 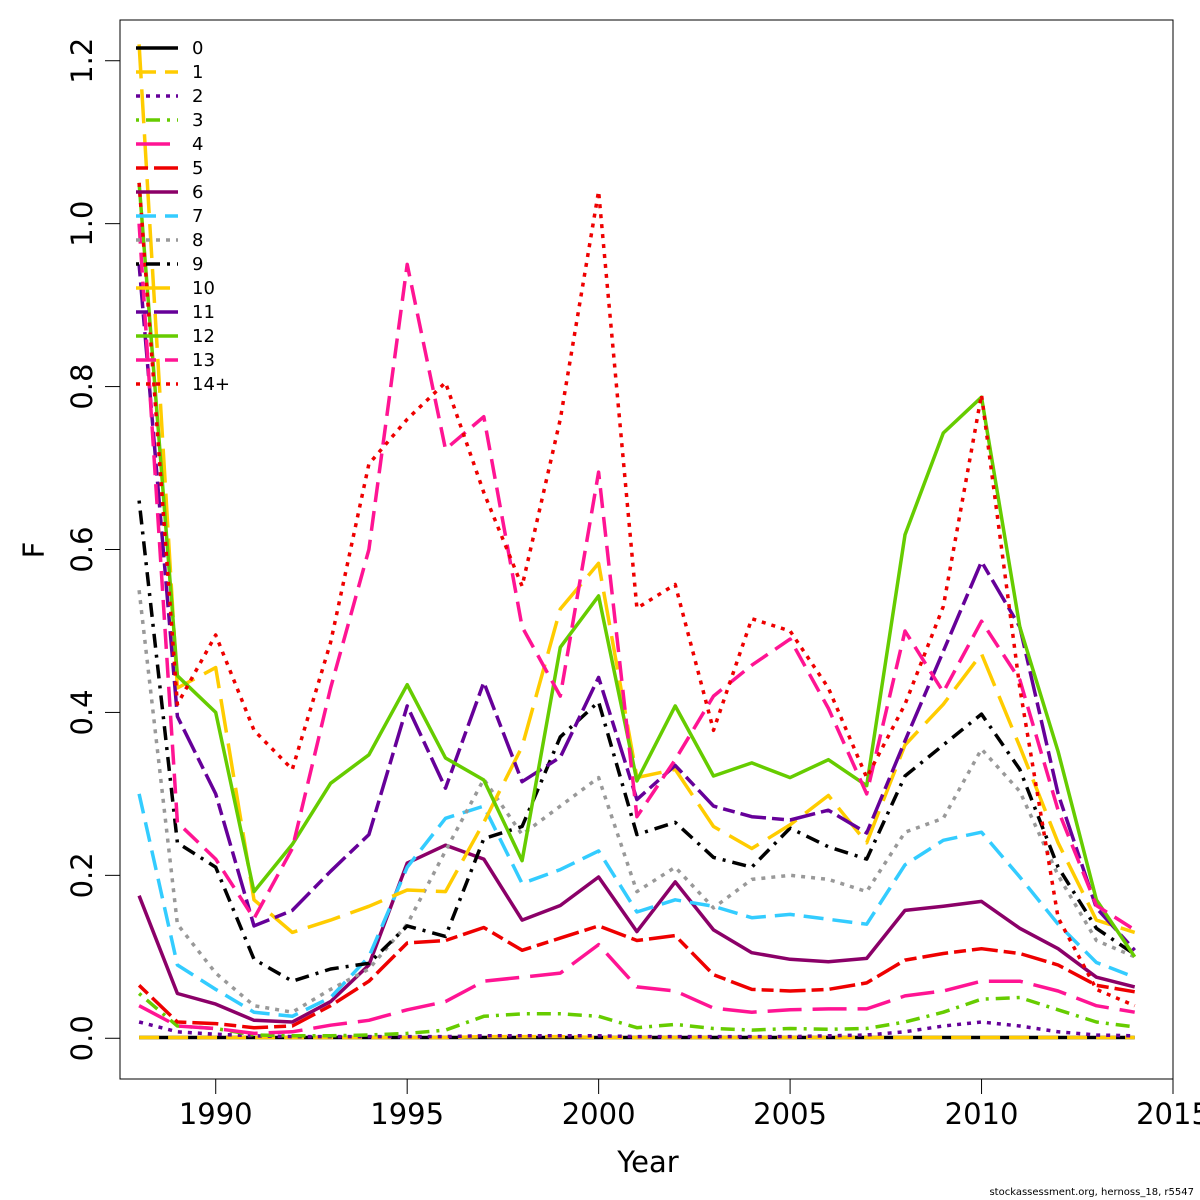 I want to click on legend-label: 14+, so click(x=211, y=384).